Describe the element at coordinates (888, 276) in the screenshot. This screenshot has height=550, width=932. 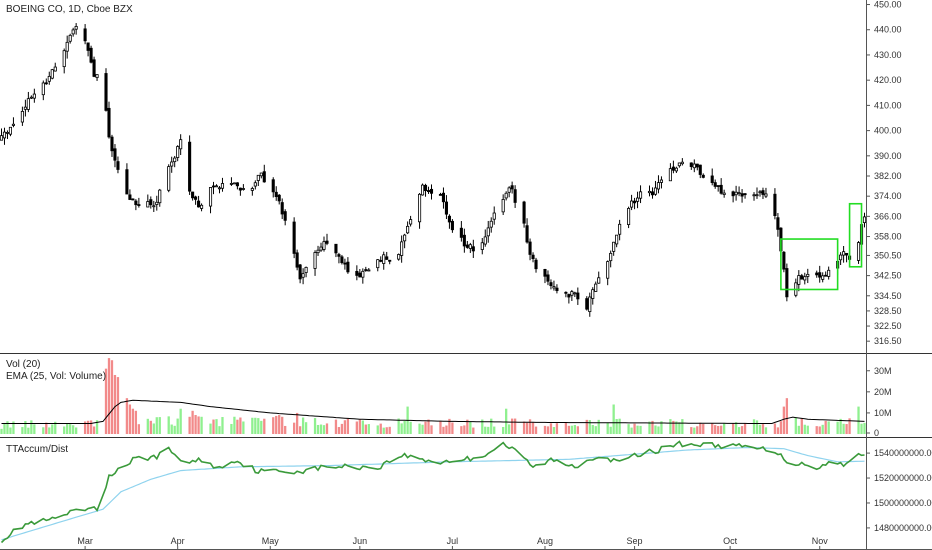
I see `price-tick-label: 342.50` at that location.